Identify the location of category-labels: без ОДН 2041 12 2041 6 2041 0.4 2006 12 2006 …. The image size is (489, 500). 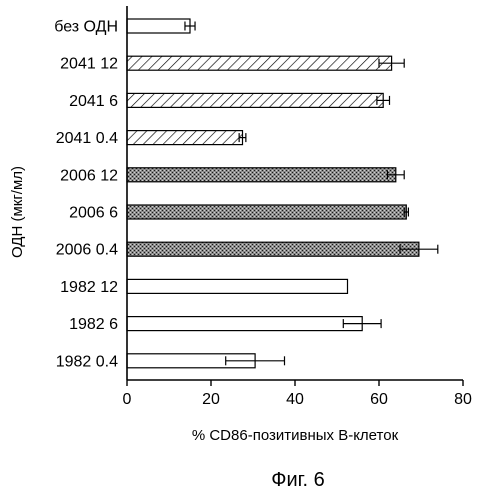
(86, 195).